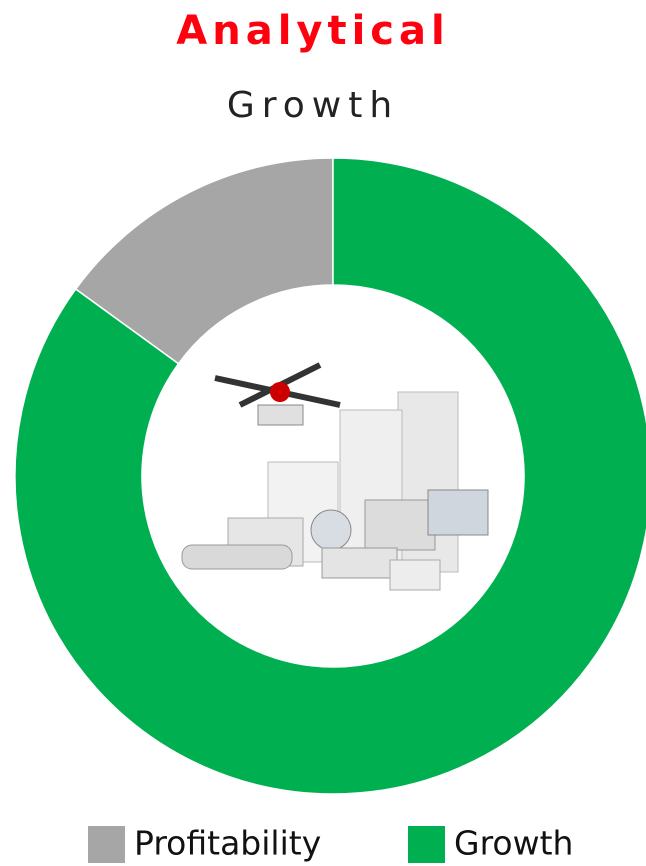 The image size is (646, 866). I want to click on chart-title: Analytical, so click(312, 31).